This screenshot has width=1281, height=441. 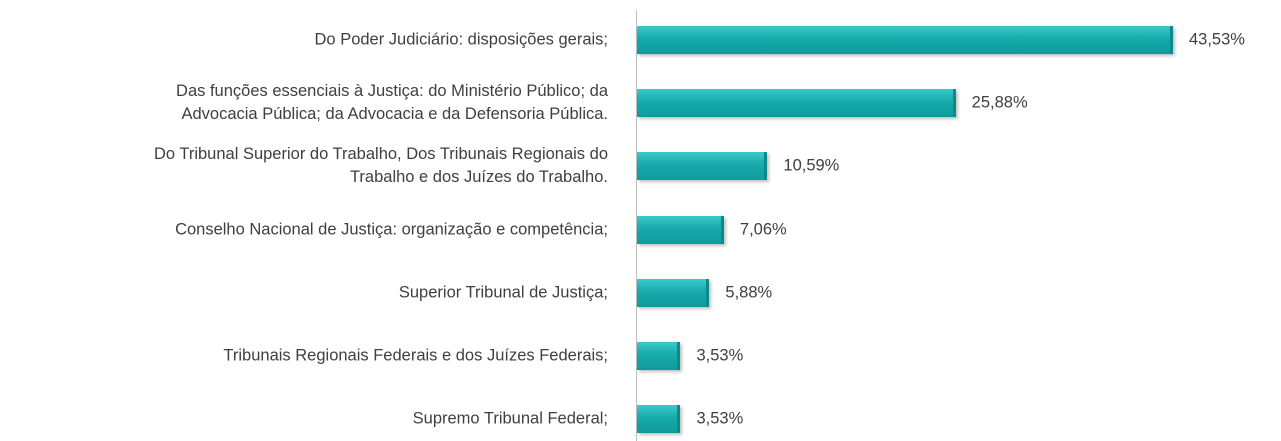 I want to click on category-label: Supremo Tribunal Federal;, so click(x=510, y=418).